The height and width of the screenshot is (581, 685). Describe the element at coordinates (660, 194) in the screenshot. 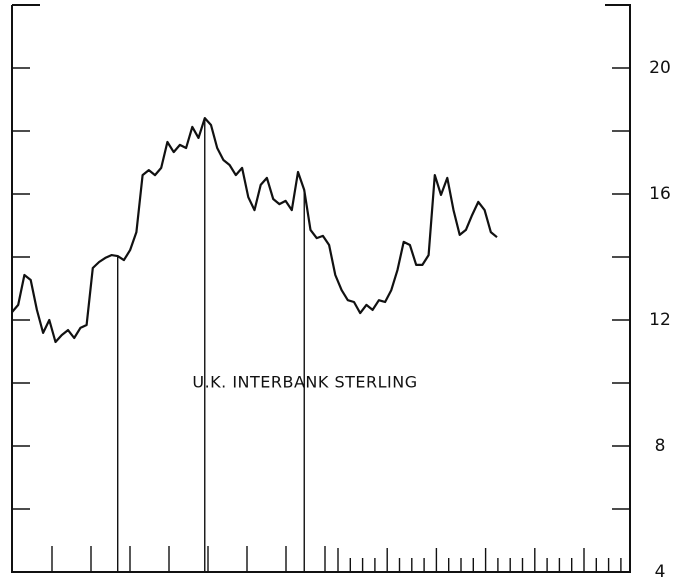

I see `y-tick-label: 16` at that location.